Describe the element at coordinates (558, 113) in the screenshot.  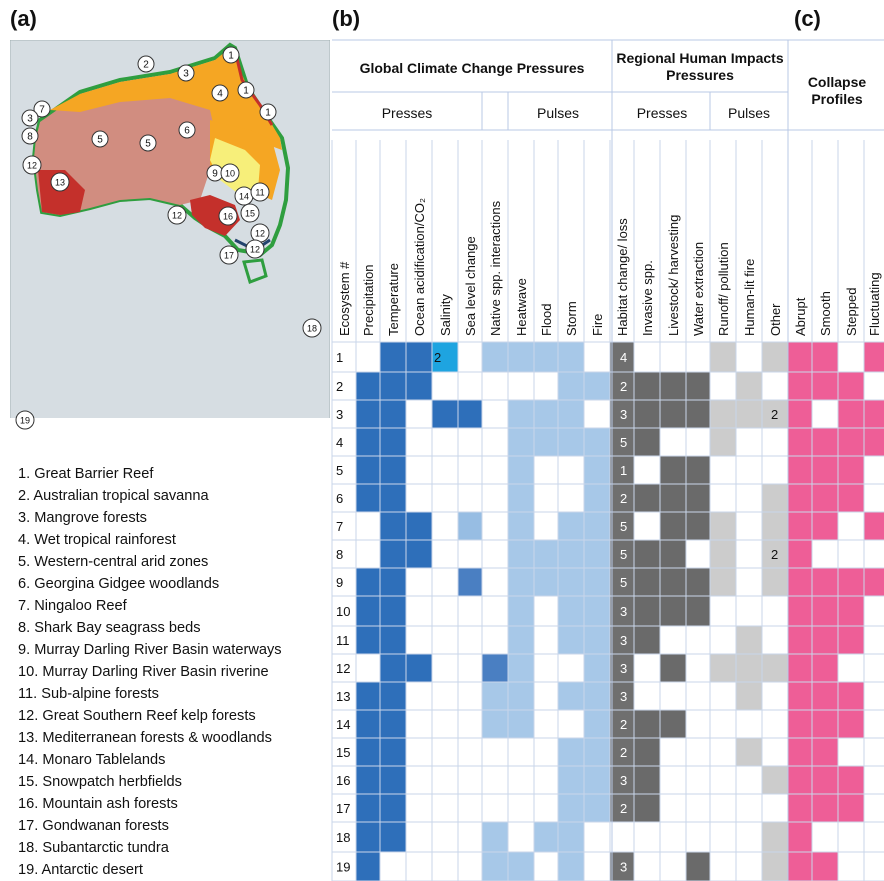
I see `climate-pulses-label: Pulses` at that location.